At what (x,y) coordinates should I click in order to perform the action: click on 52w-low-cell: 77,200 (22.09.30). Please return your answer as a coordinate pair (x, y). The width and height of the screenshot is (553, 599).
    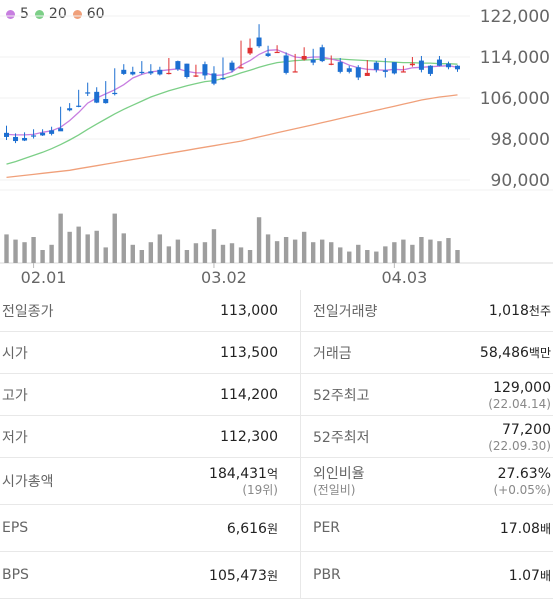
    Looking at the image, I should click on (503, 436).